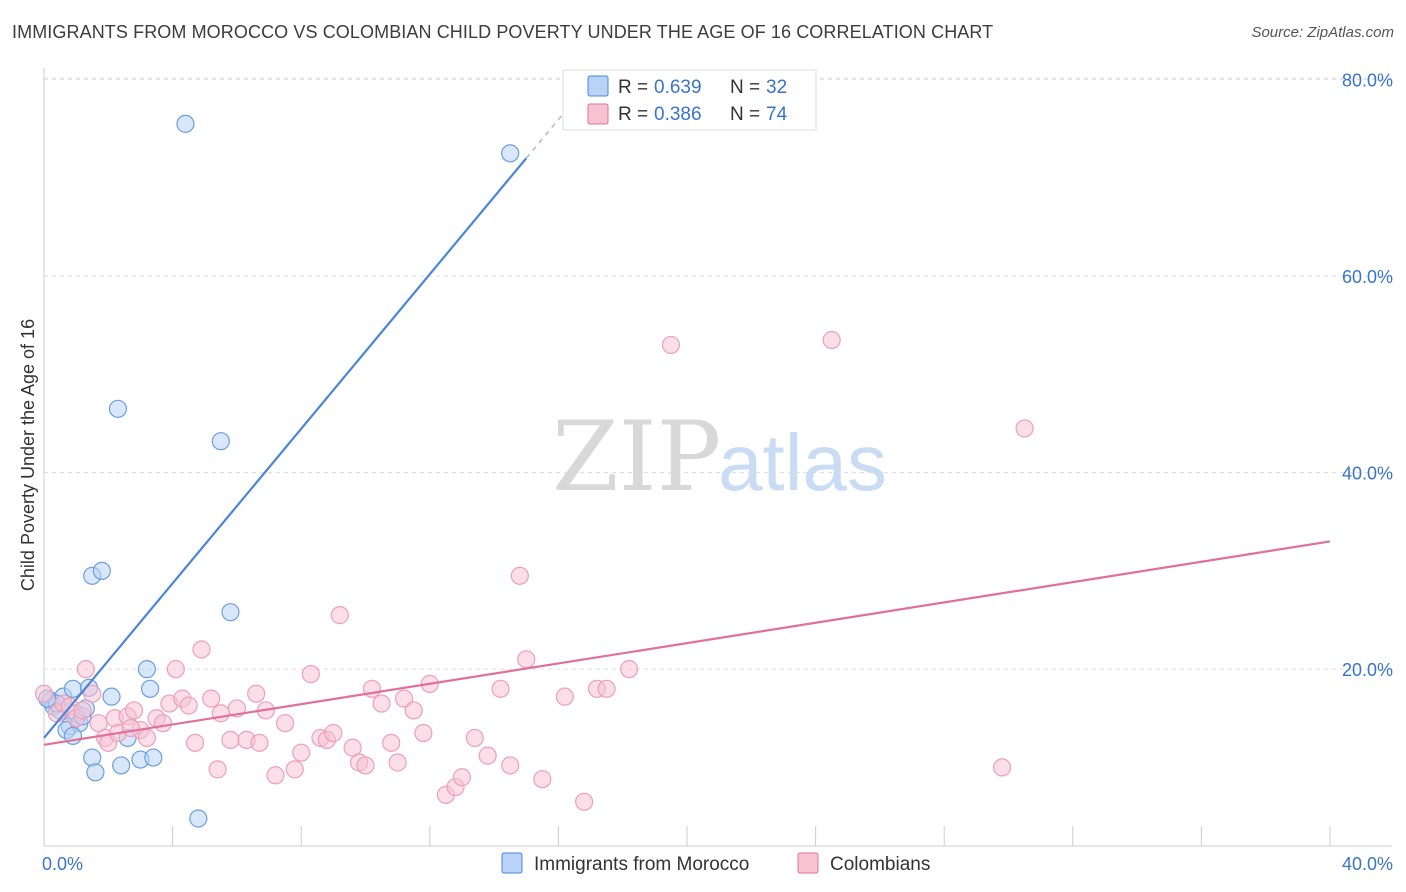 This screenshot has height=892, width=1406. I want to click on series-legend: Immigrants from Morocco Colombians, so click(715, 863).